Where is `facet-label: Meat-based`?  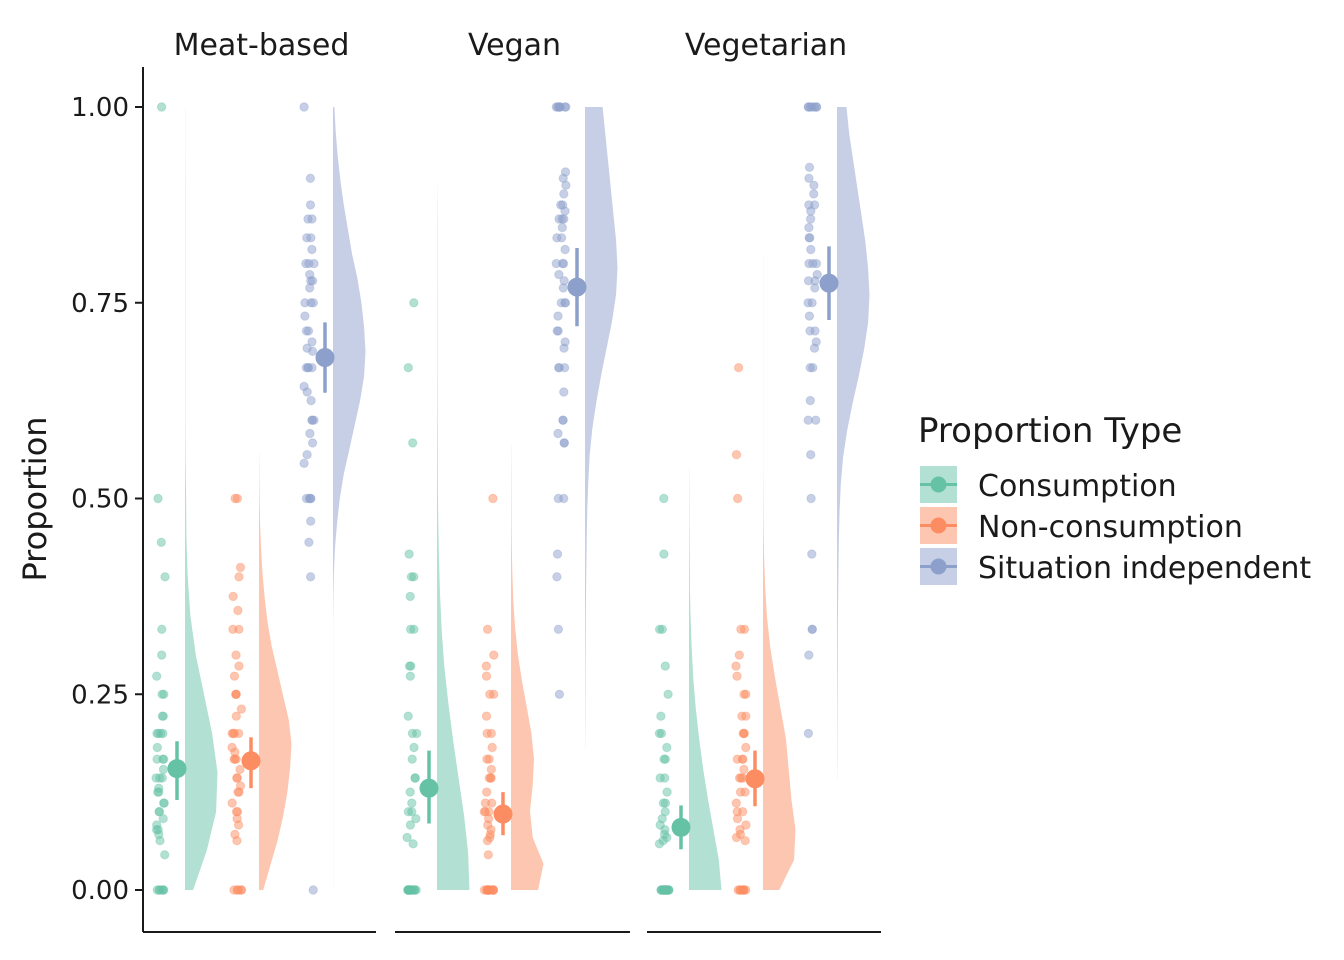 facet-label: Meat-based is located at coordinates (262, 45).